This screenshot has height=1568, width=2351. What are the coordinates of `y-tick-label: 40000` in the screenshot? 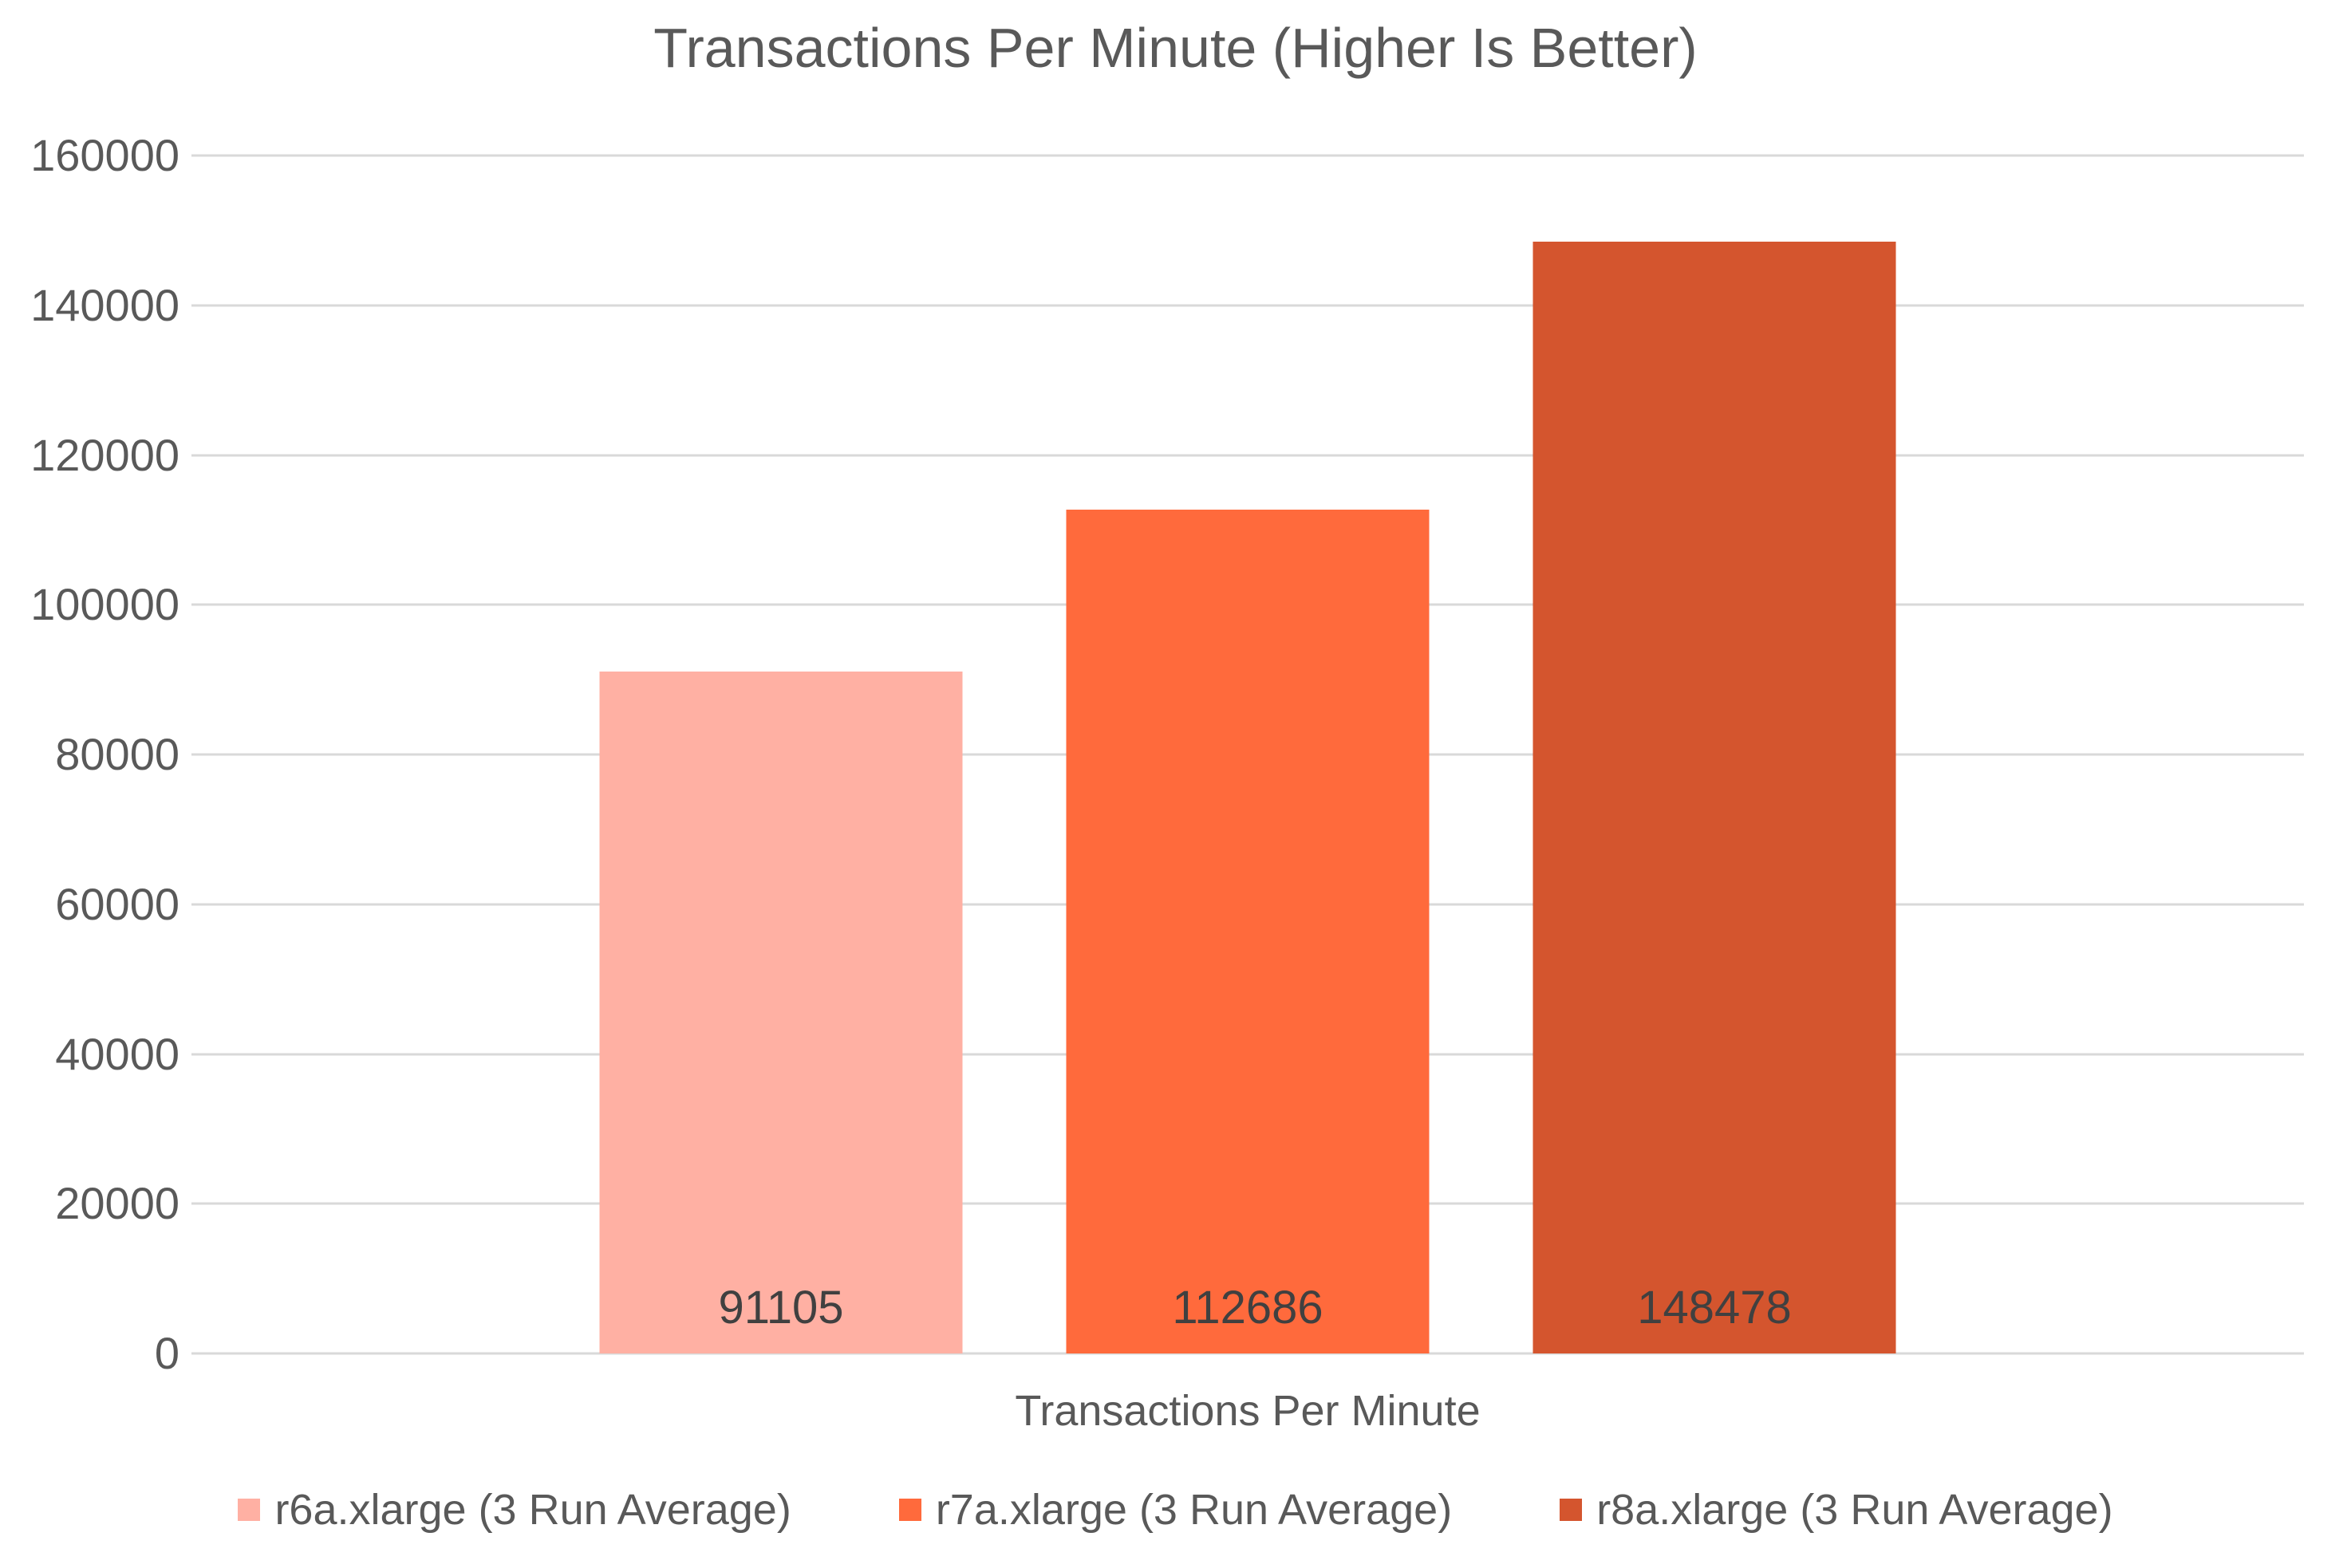 It's located at (117, 1053).